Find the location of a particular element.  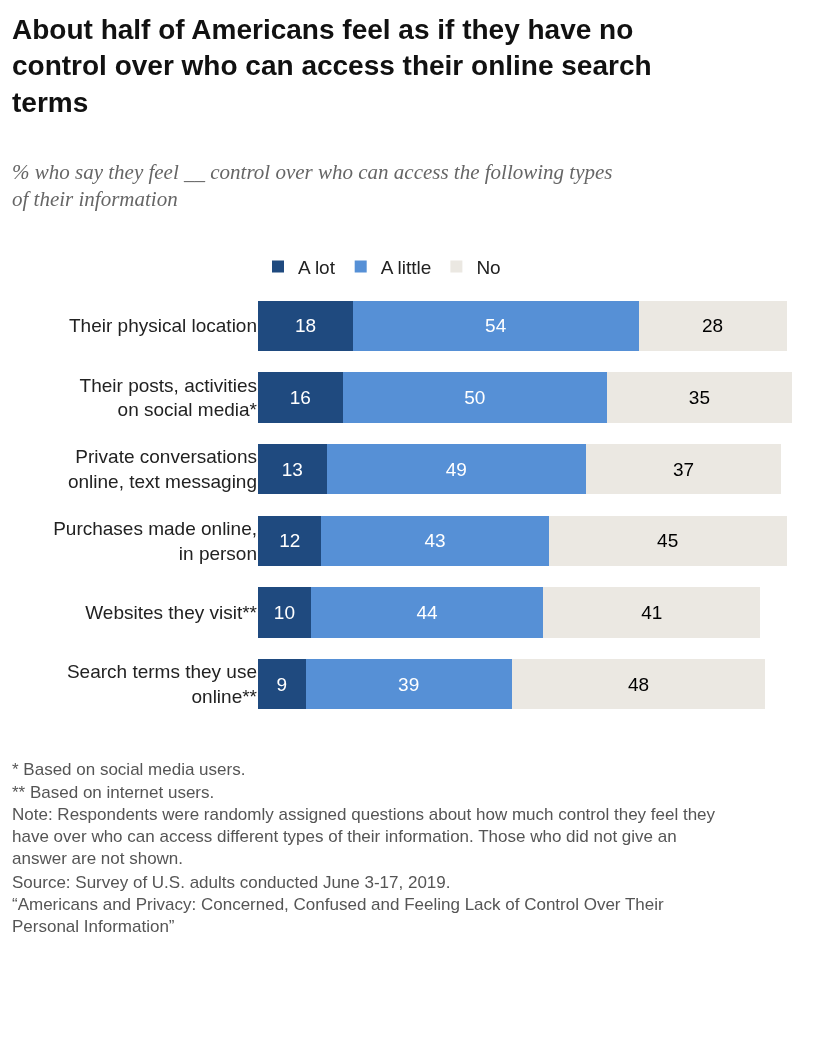

data-label: 43 is located at coordinates (435, 541).